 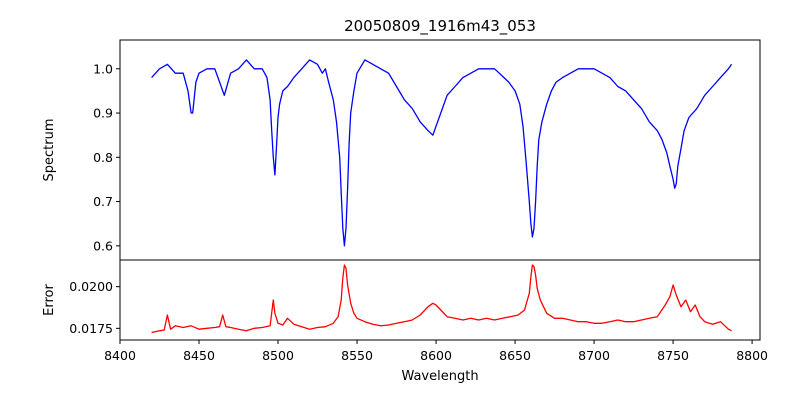 What do you see at coordinates (103, 157) in the screenshot?
I see `spectrum-y-tick-label: 0.8` at bounding box center [103, 157].